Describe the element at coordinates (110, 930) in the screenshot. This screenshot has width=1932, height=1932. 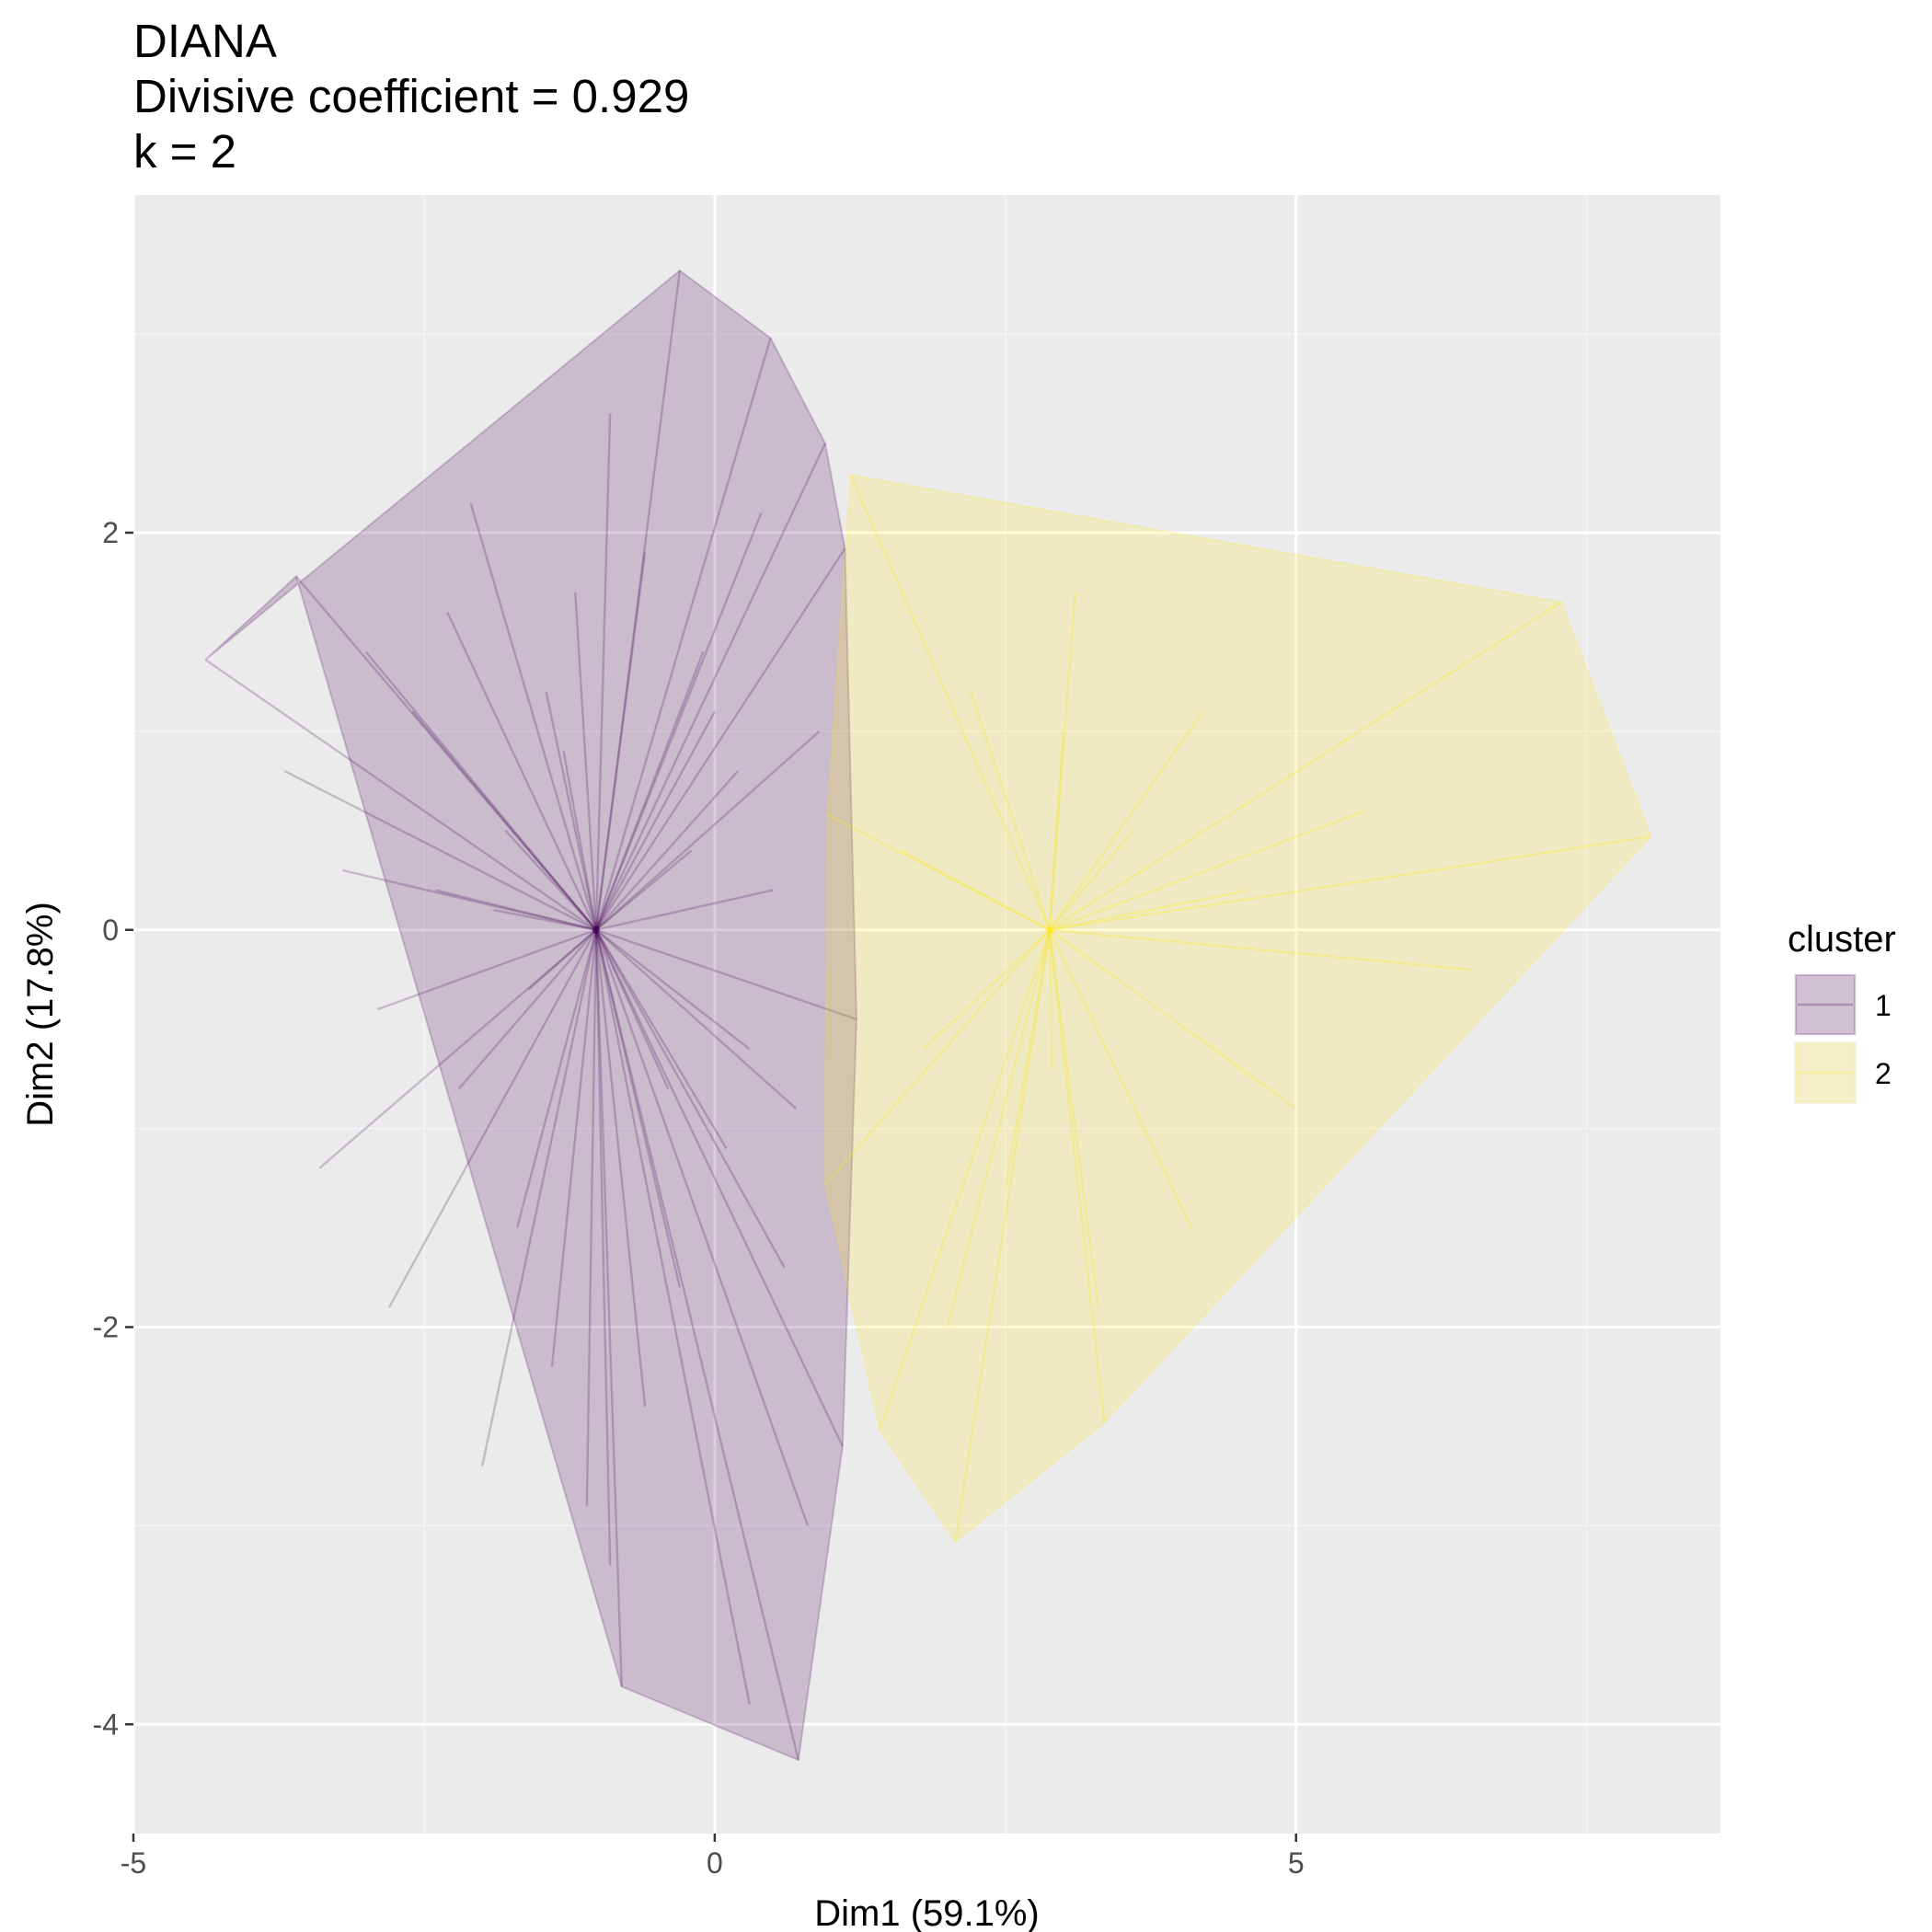
I see `y-tick-label: 0` at that location.